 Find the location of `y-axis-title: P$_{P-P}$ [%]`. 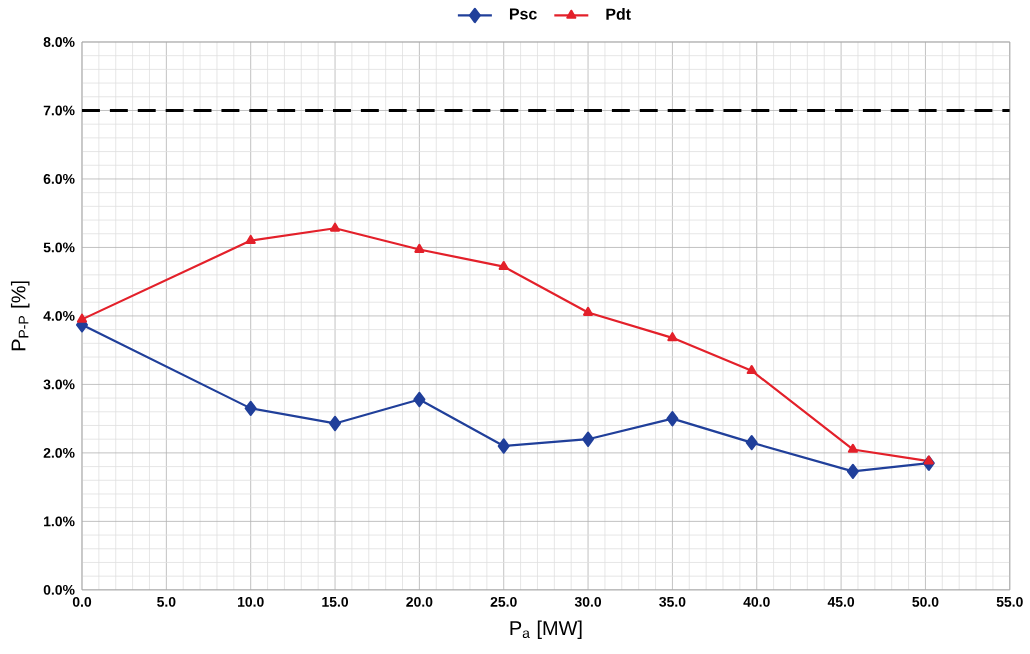

y-axis-title: P$_{P-P}$ [%] is located at coordinates (20, 316).